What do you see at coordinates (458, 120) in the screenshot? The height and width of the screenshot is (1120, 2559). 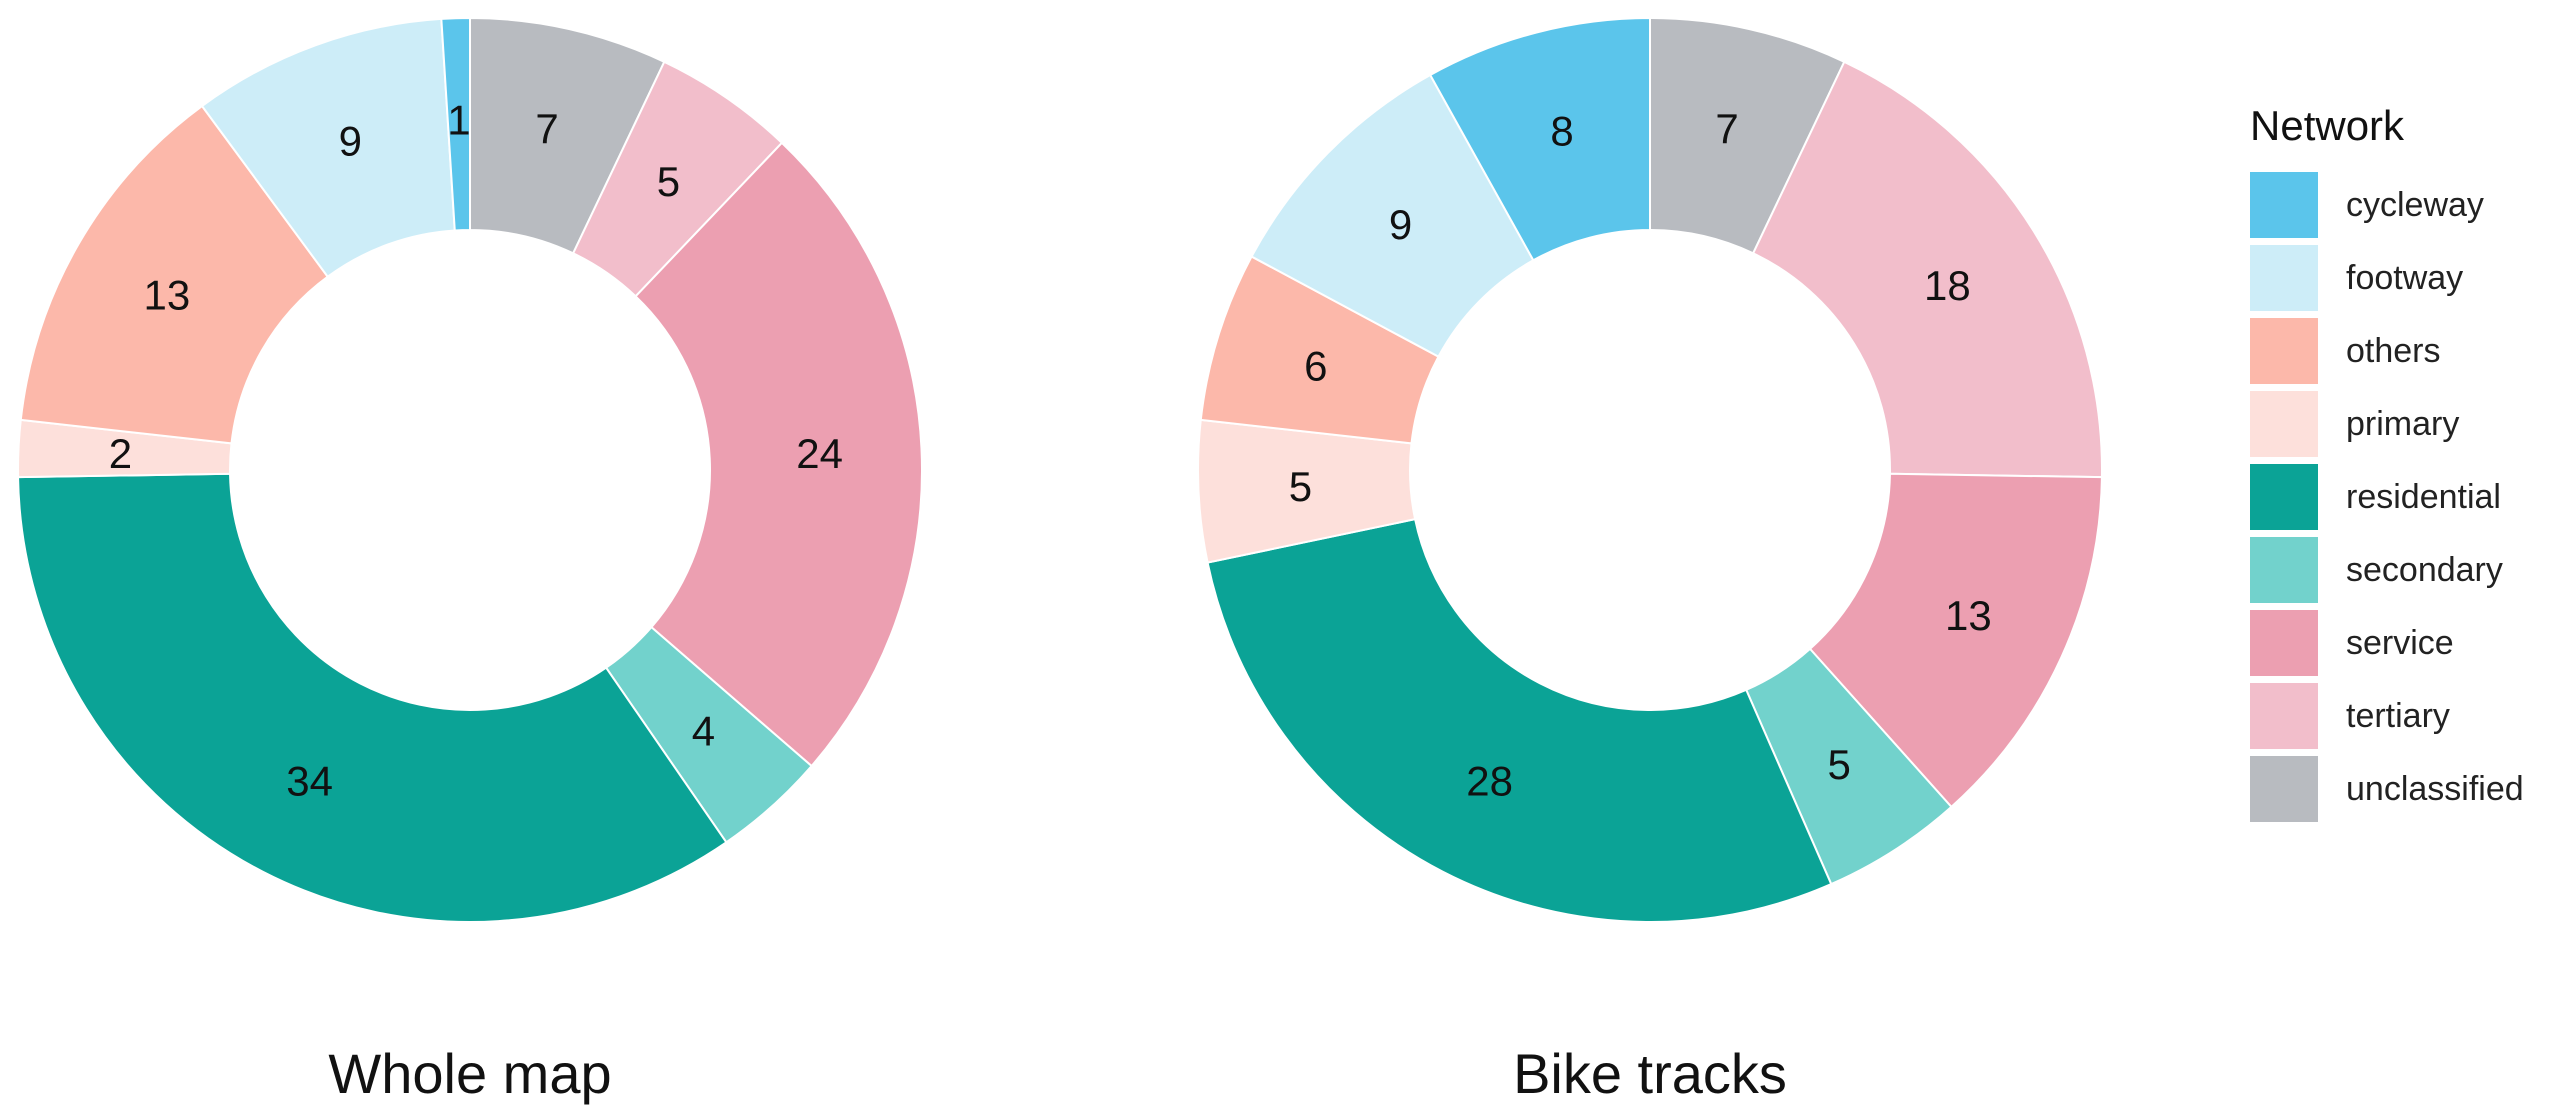 I see `slice-label-cycleway: 1` at bounding box center [458, 120].